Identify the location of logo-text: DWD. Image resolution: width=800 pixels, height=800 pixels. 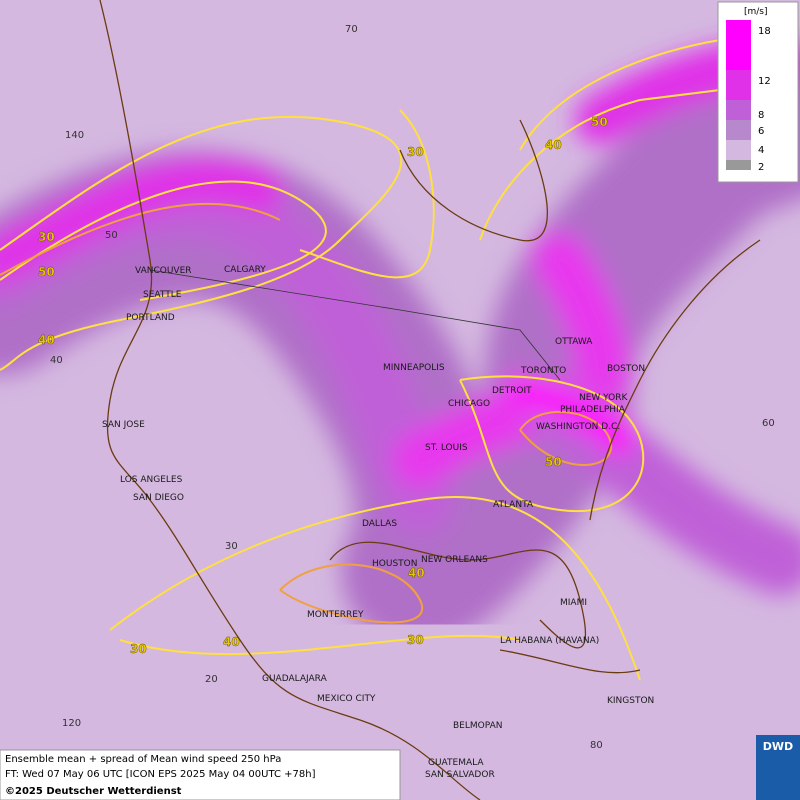
(778, 746).